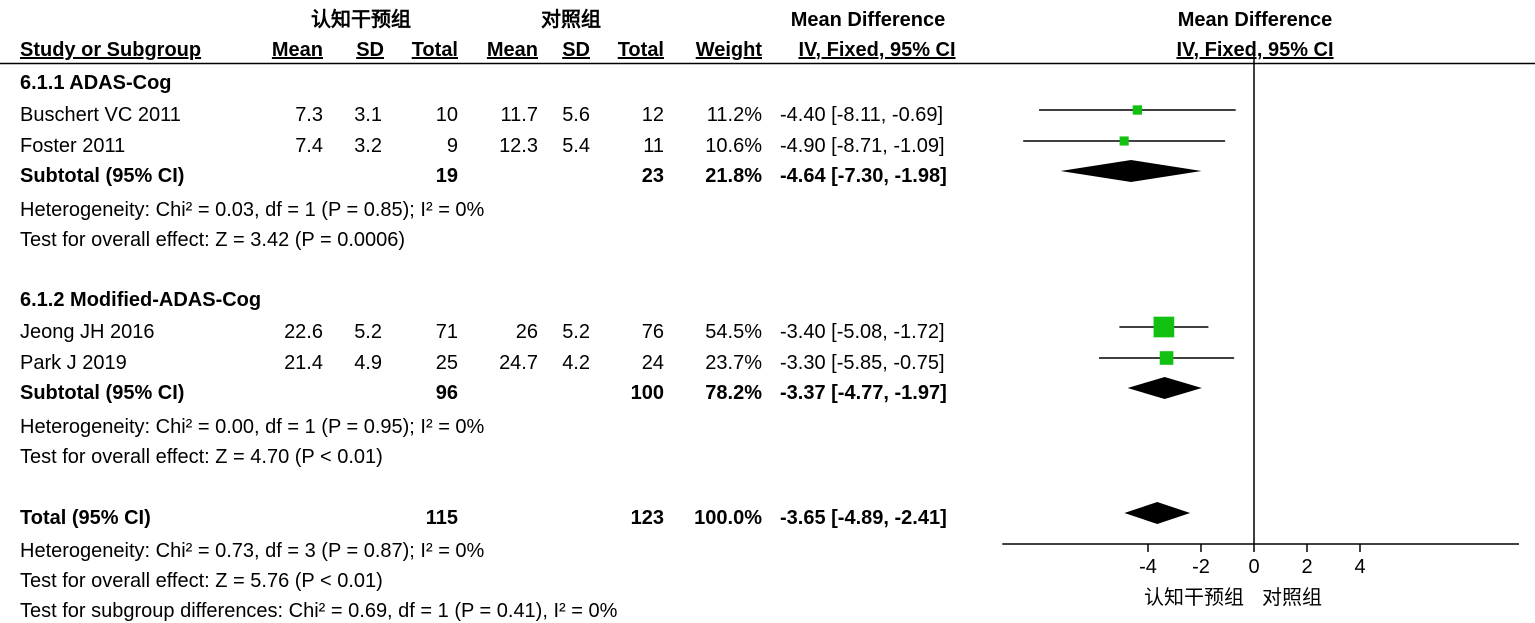  What do you see at coordinates (141, 300) in the screenshot?
I see `subgroup-title: 6.1.2 Modified-ADAS-Cog` at bounding box center [141, 300].